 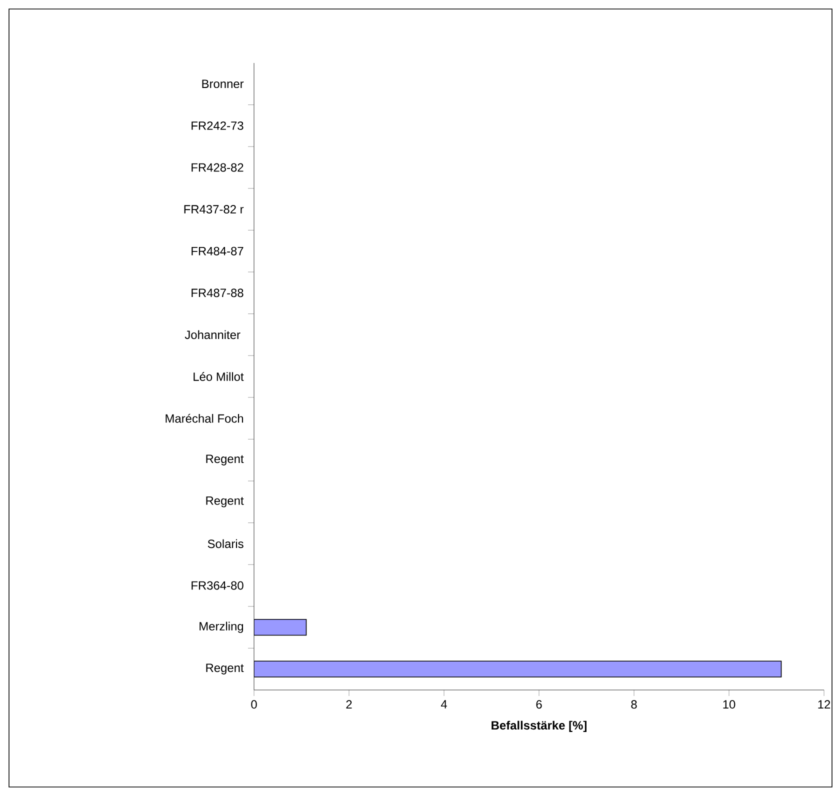 I want to click on x-axis-title: Befallsstärke [%], so click(x=539, y=726).